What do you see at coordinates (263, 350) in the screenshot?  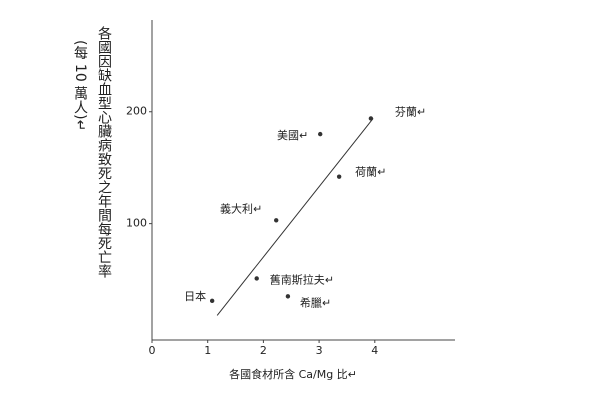 I see `x-tick-label: 2` at bounding box center [263, 350].